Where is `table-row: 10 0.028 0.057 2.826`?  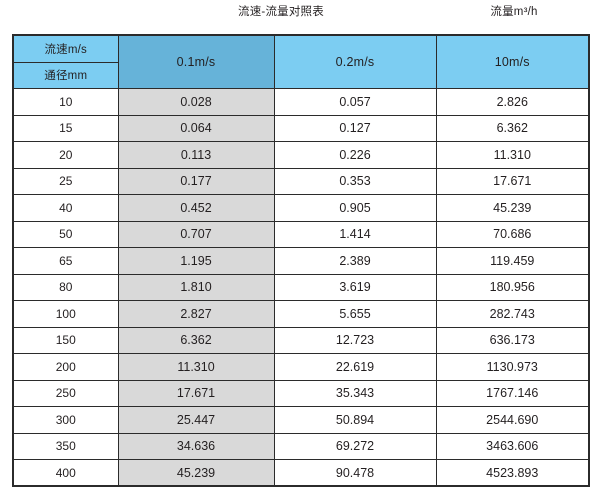
table-row: 10 0.028 0.057 2.826 is located at coordinates (301, 102).